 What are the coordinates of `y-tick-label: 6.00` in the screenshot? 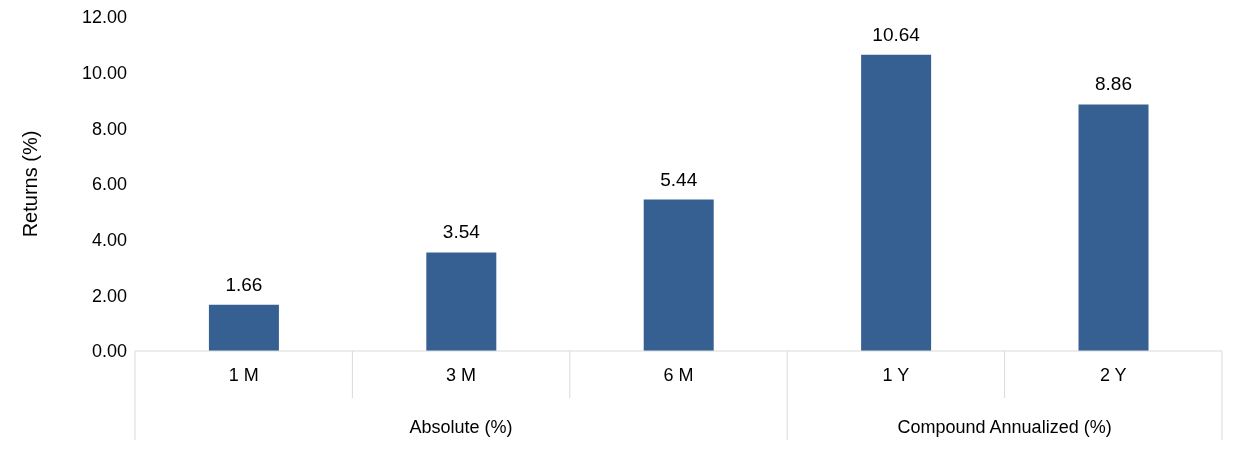 It's located at (109, 184).